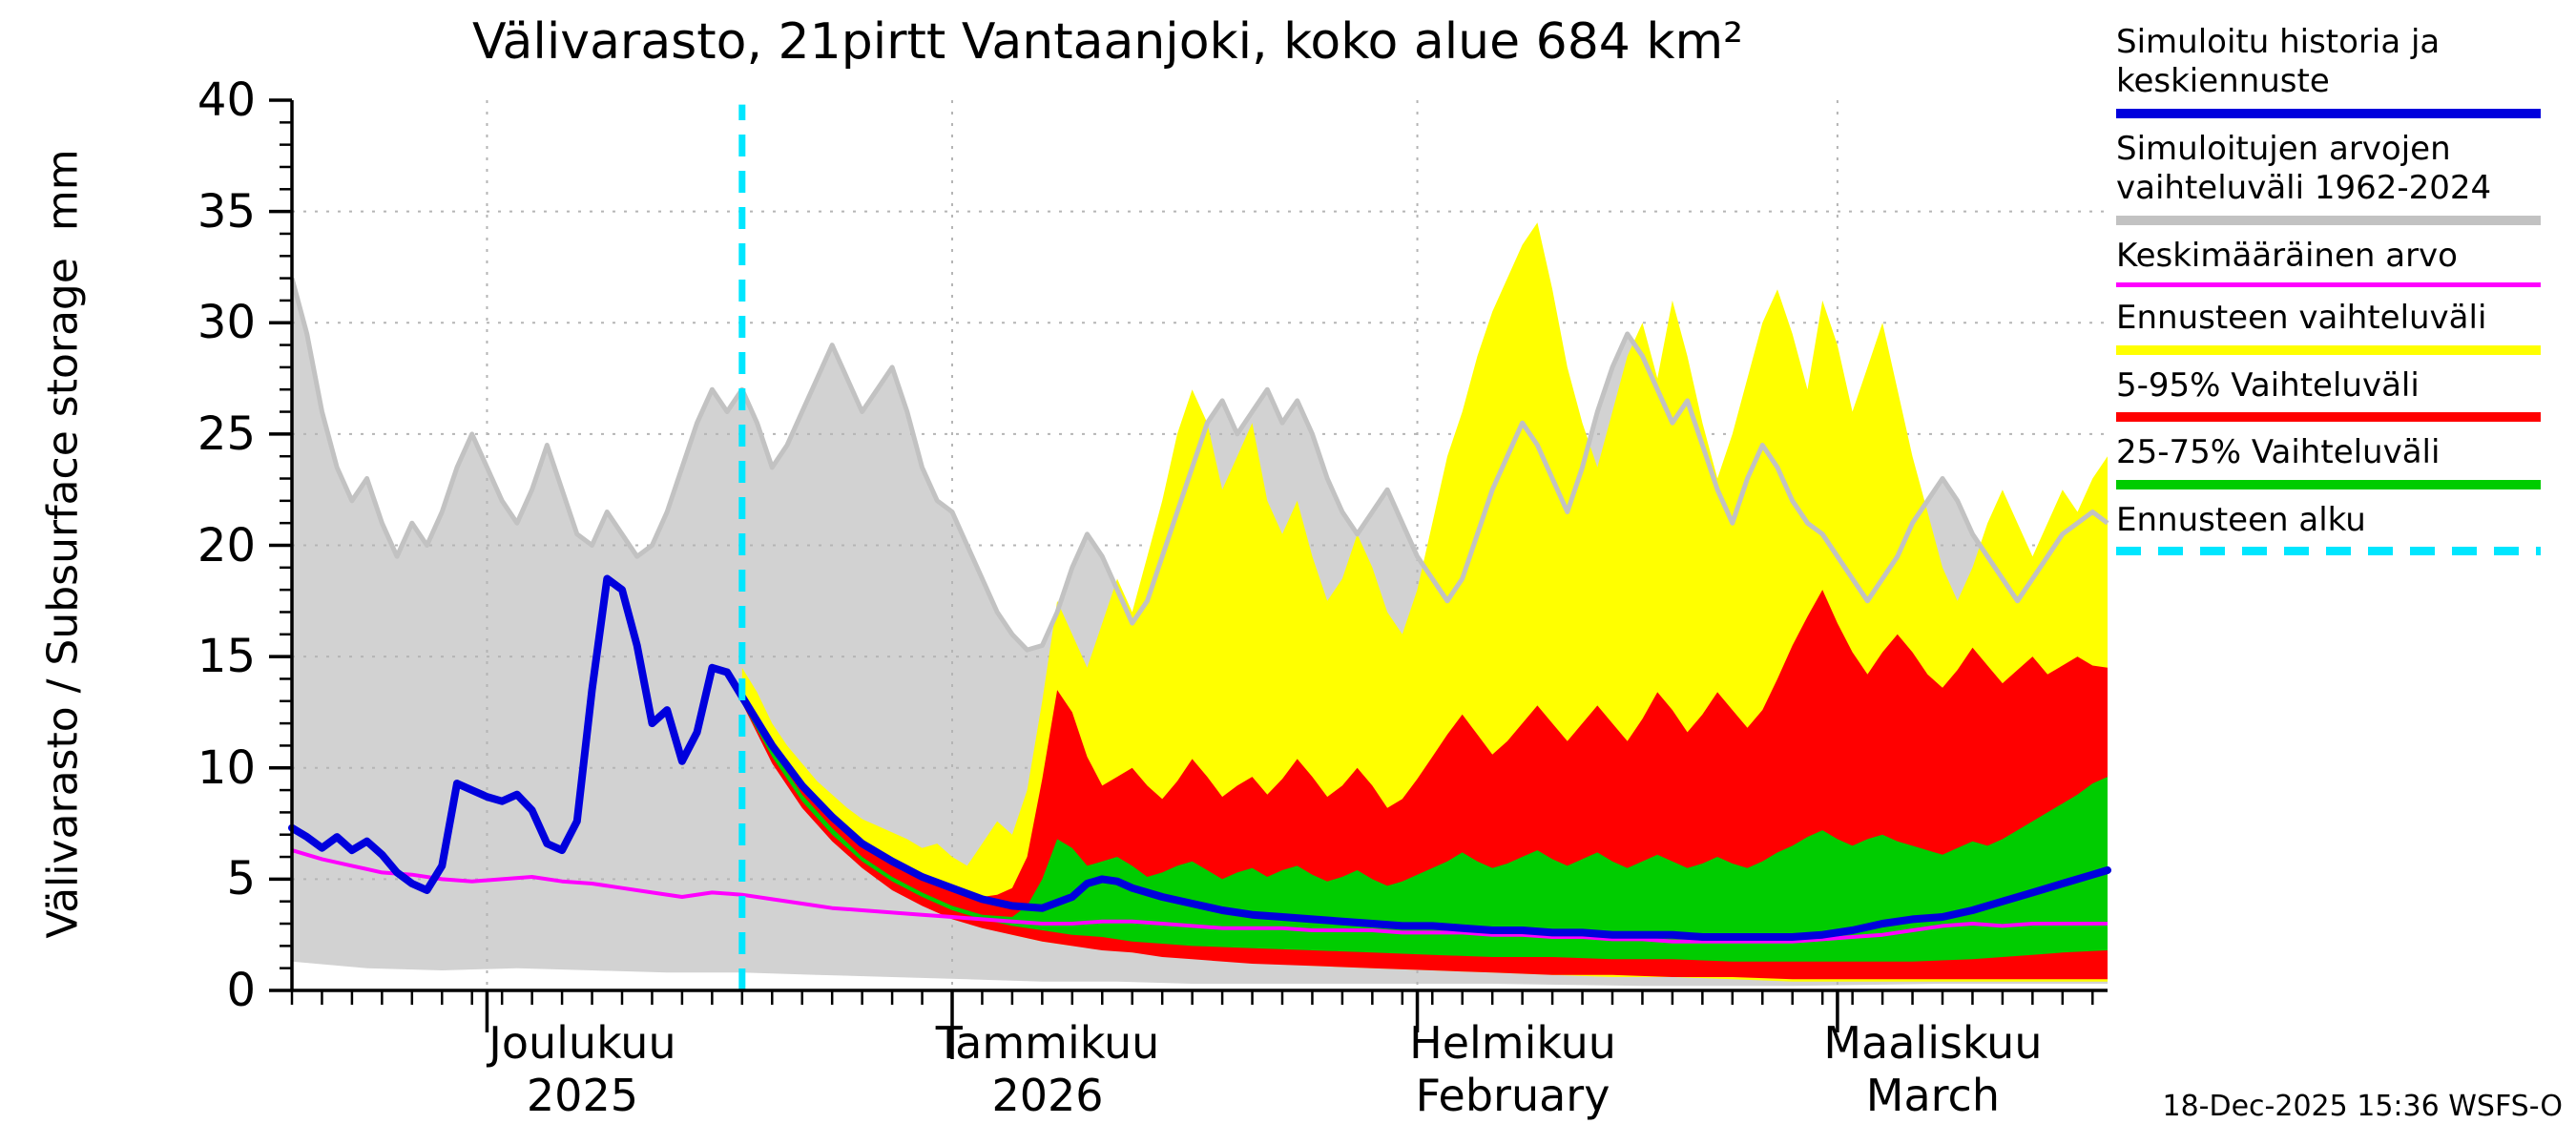 This screenshot has width=2576, height=1145. I want to click on legend-item: Keskimääräinen arvo, so click(2344, 262).